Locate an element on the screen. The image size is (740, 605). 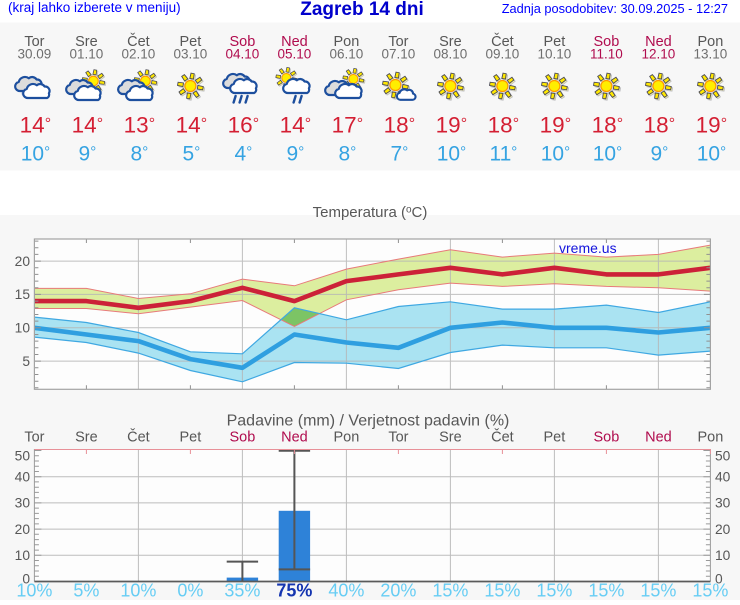
svg-text: 5% is located at coordinates (86, 591).